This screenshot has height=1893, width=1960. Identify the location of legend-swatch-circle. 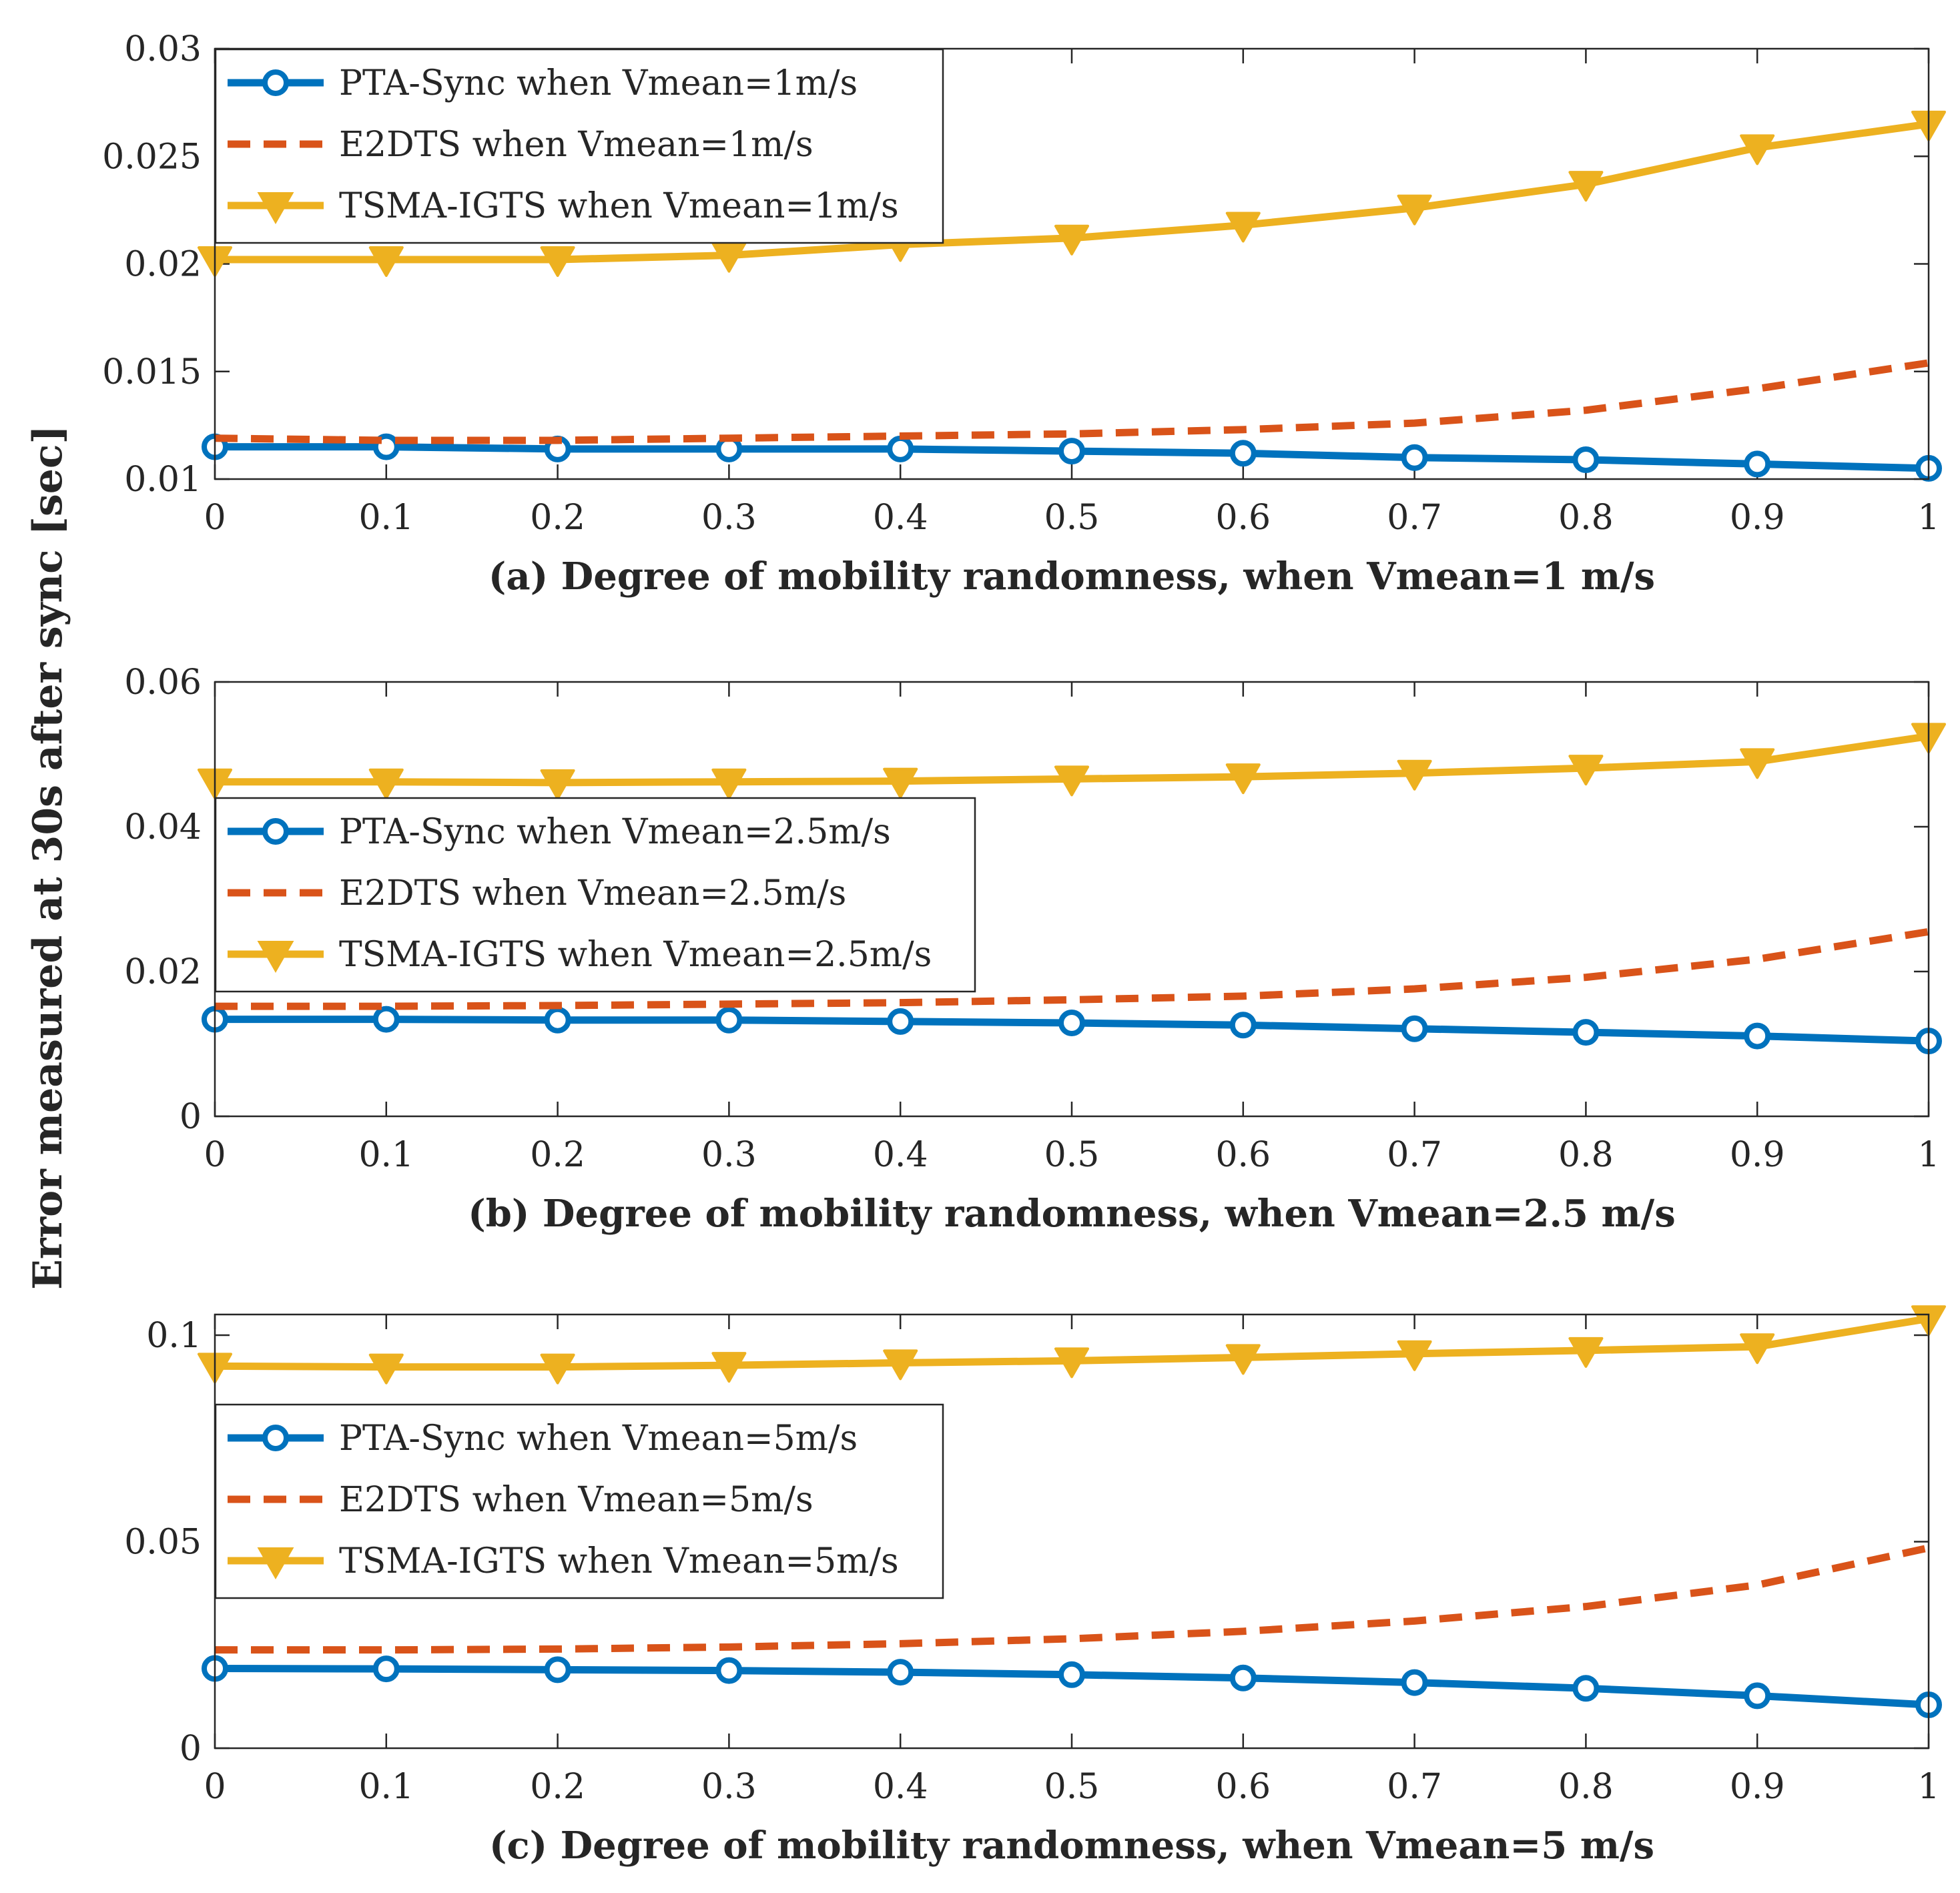
(275, 82).